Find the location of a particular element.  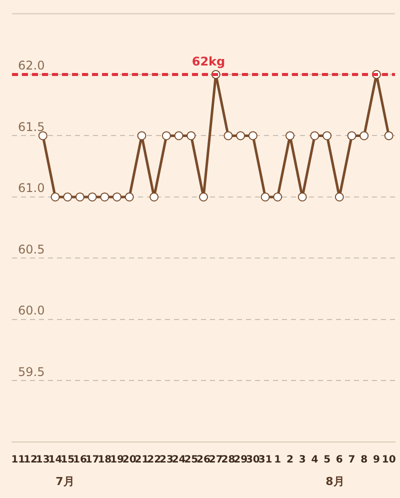

x-tick-label: 31 is located at coordinates (265, 460).